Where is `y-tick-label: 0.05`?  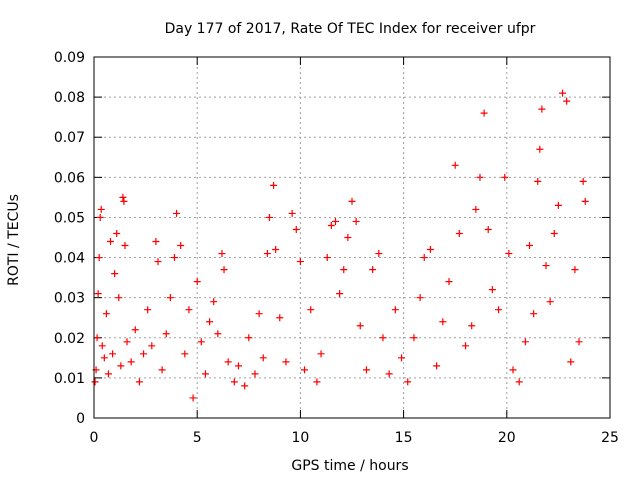
y-tick-label: 0.05 is located at coordinates (69, 218).